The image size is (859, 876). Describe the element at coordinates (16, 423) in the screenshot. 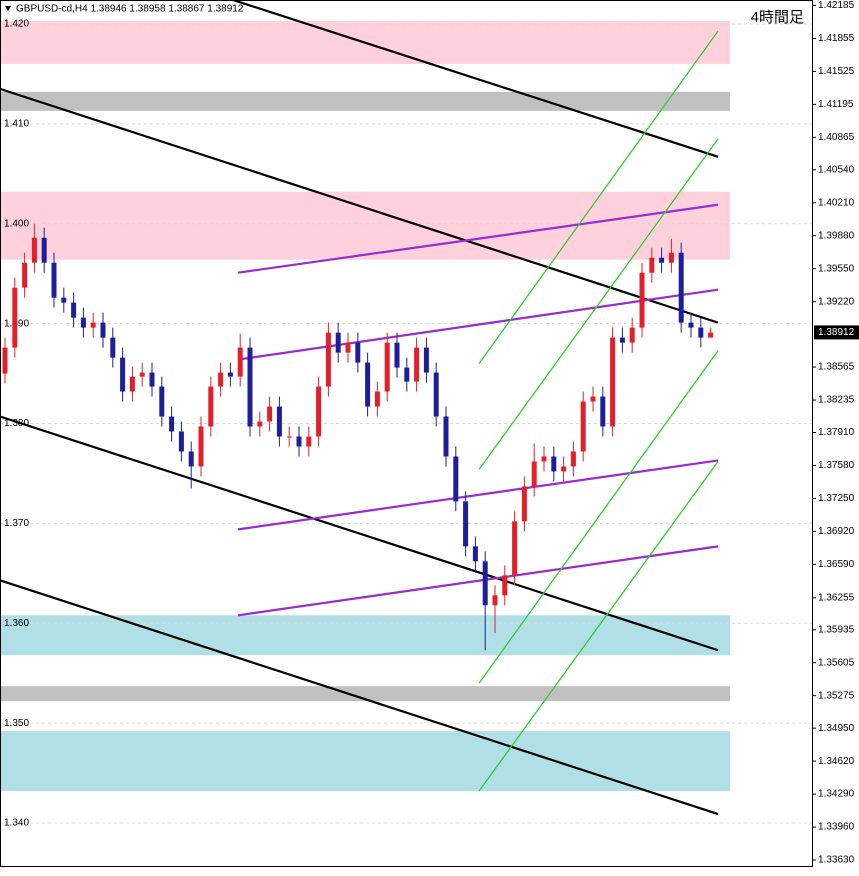

I see `level-label: 1.380` at that location.